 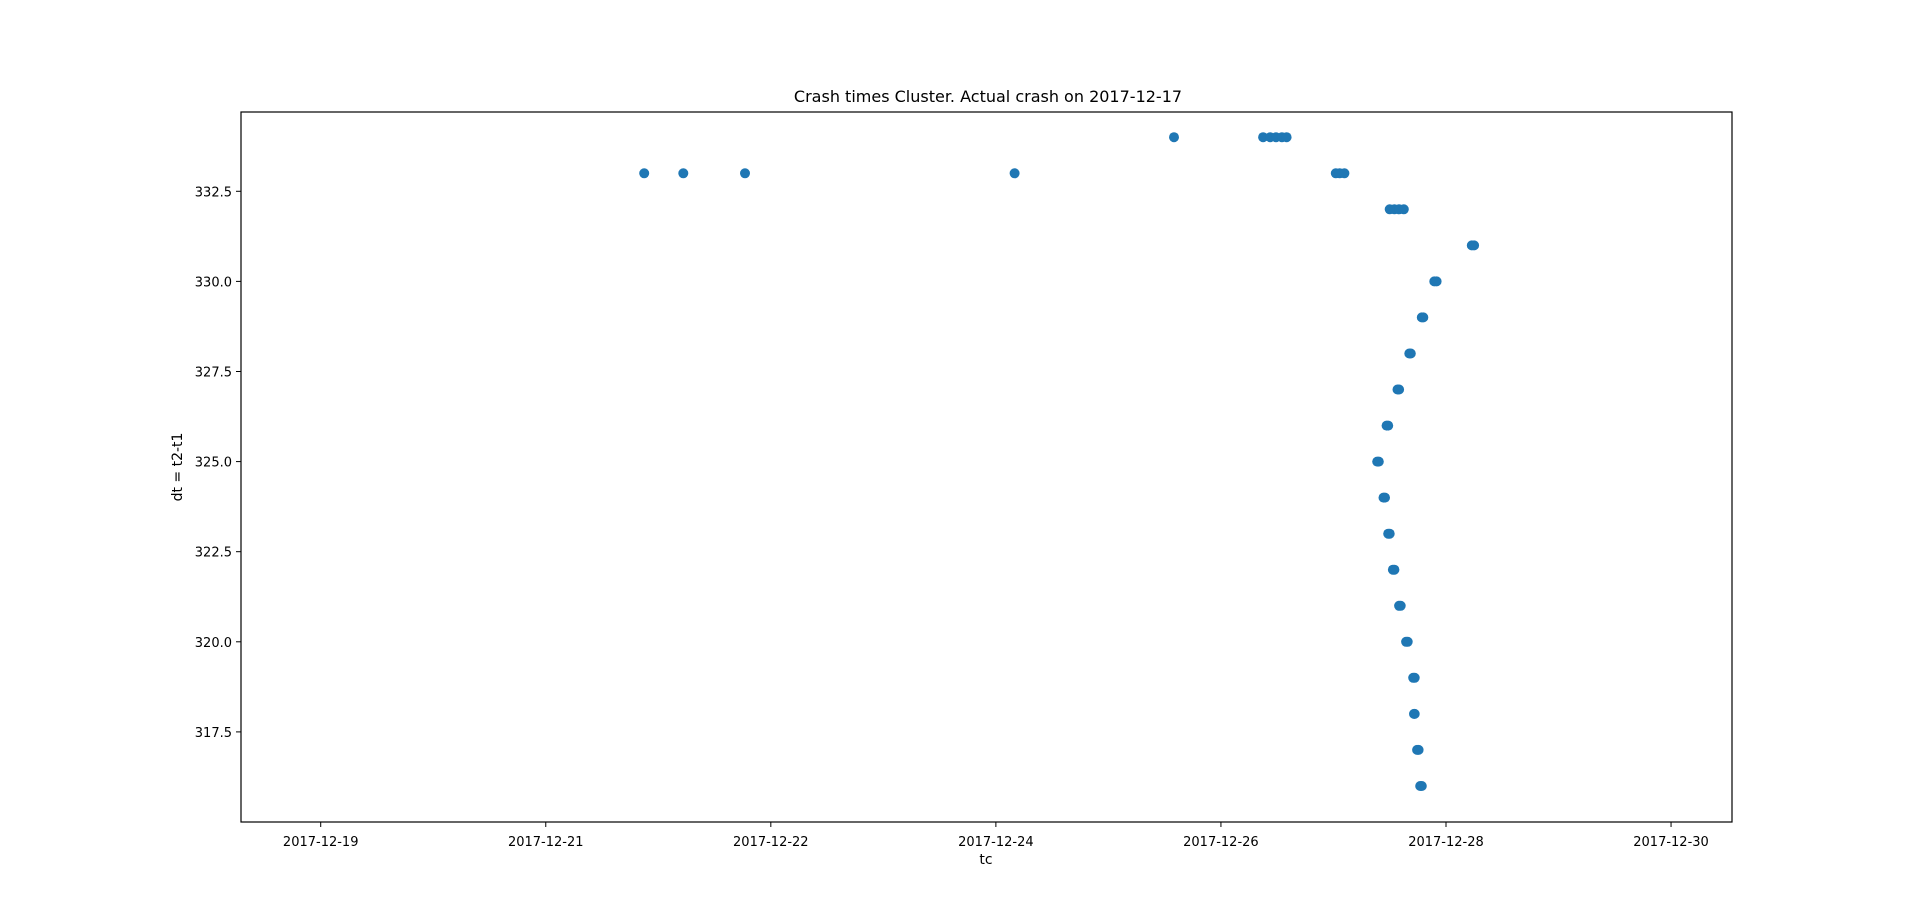 I want to click on y-tick-label: 325.0, so click(x=213, y=463).